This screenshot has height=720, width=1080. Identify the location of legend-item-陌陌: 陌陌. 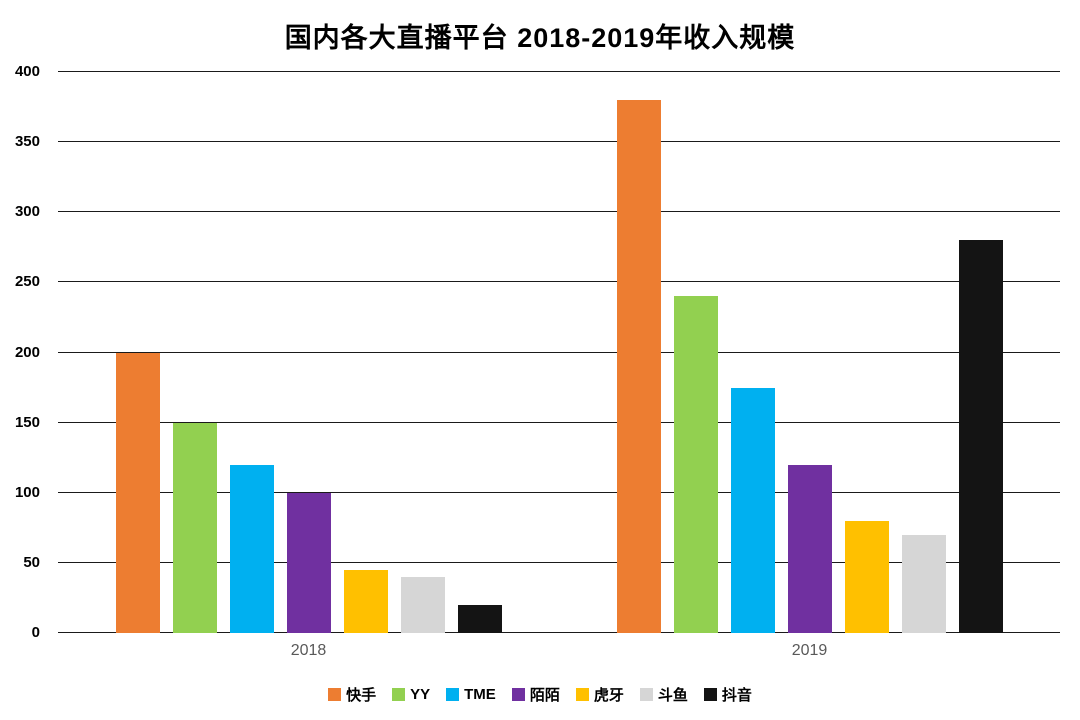
(535, 694).